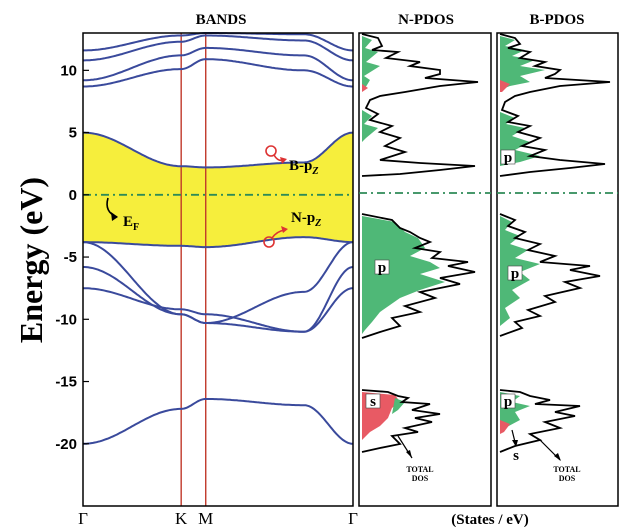  I want to click on bands-title: BANDS, so click(221, 20).